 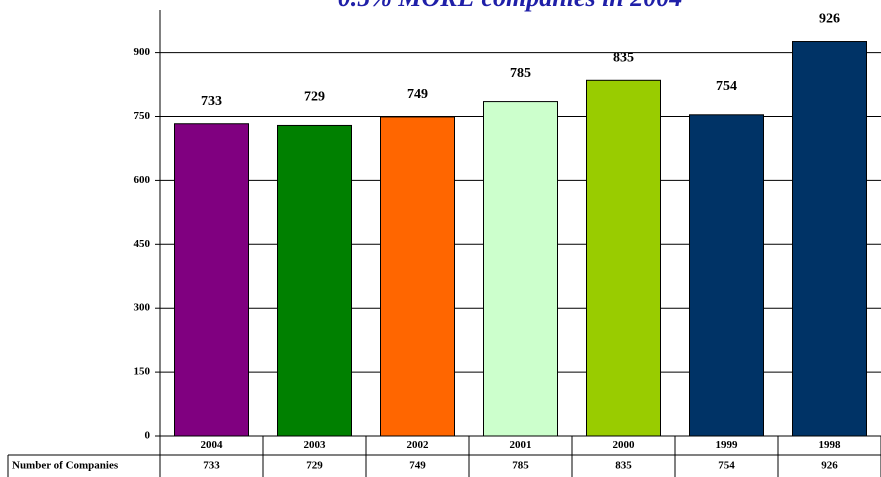 I want to click on data-label: 926, so click(x=829, y=19).